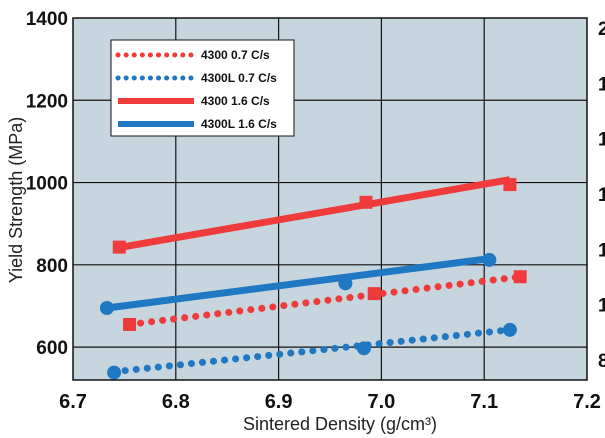 This screenshot has width=605, height=438. What do you see at coordinates (47, 19) in the screenshot?
I see `y-tick-label: 1400` at bounding box center [47, 19].